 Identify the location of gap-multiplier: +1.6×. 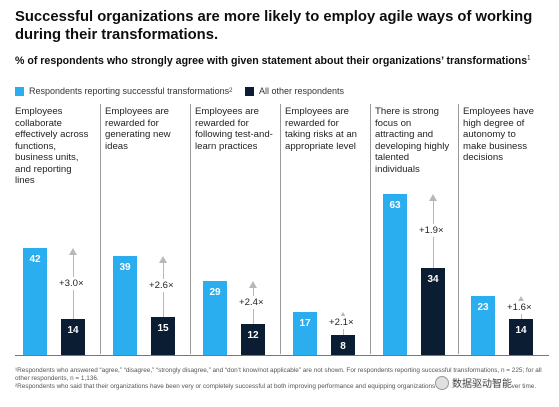
(519, 307).